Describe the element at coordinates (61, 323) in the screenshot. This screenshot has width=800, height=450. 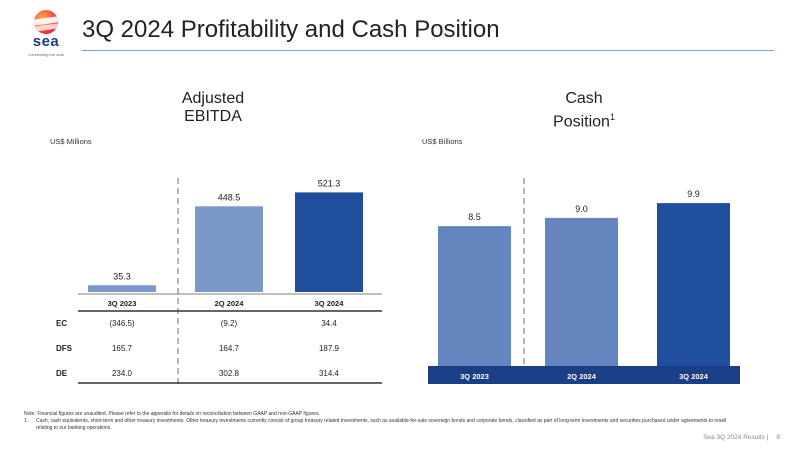
I see `table-row-label-ec: EC` at that location.